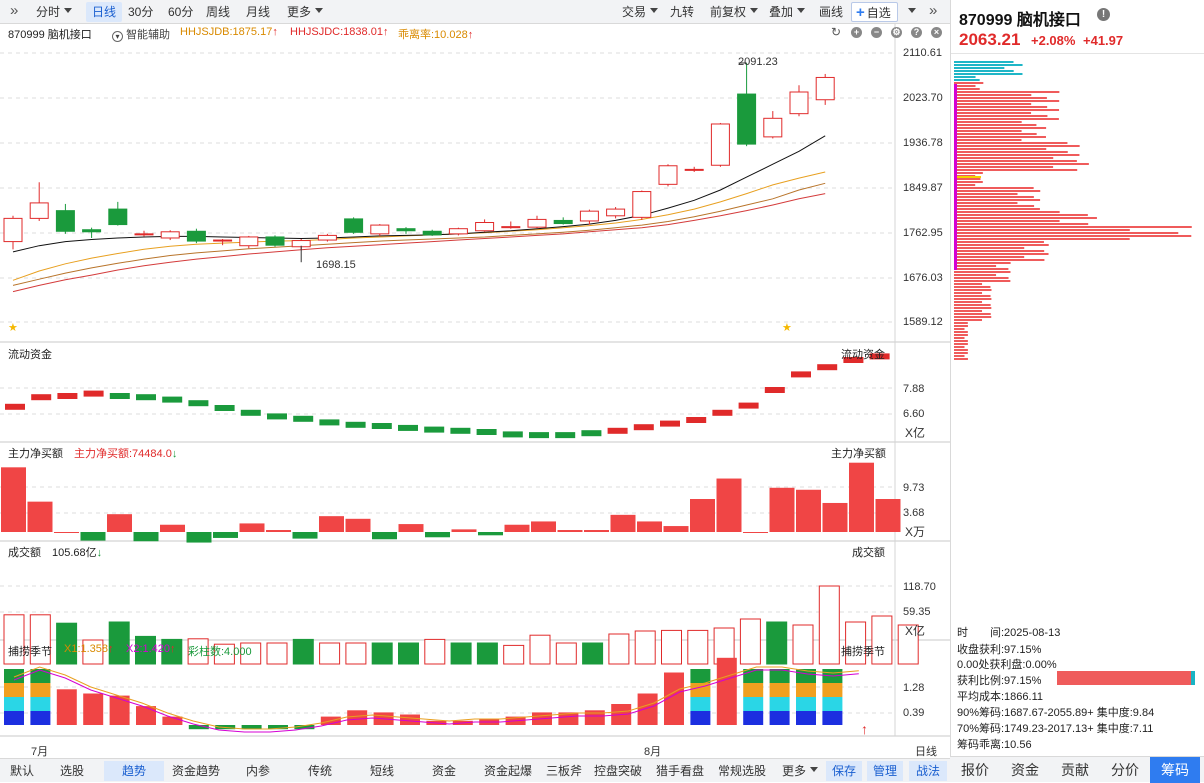  I want to click on main-indicator-2: 乖离率:10.028↑, so click(436, 35).